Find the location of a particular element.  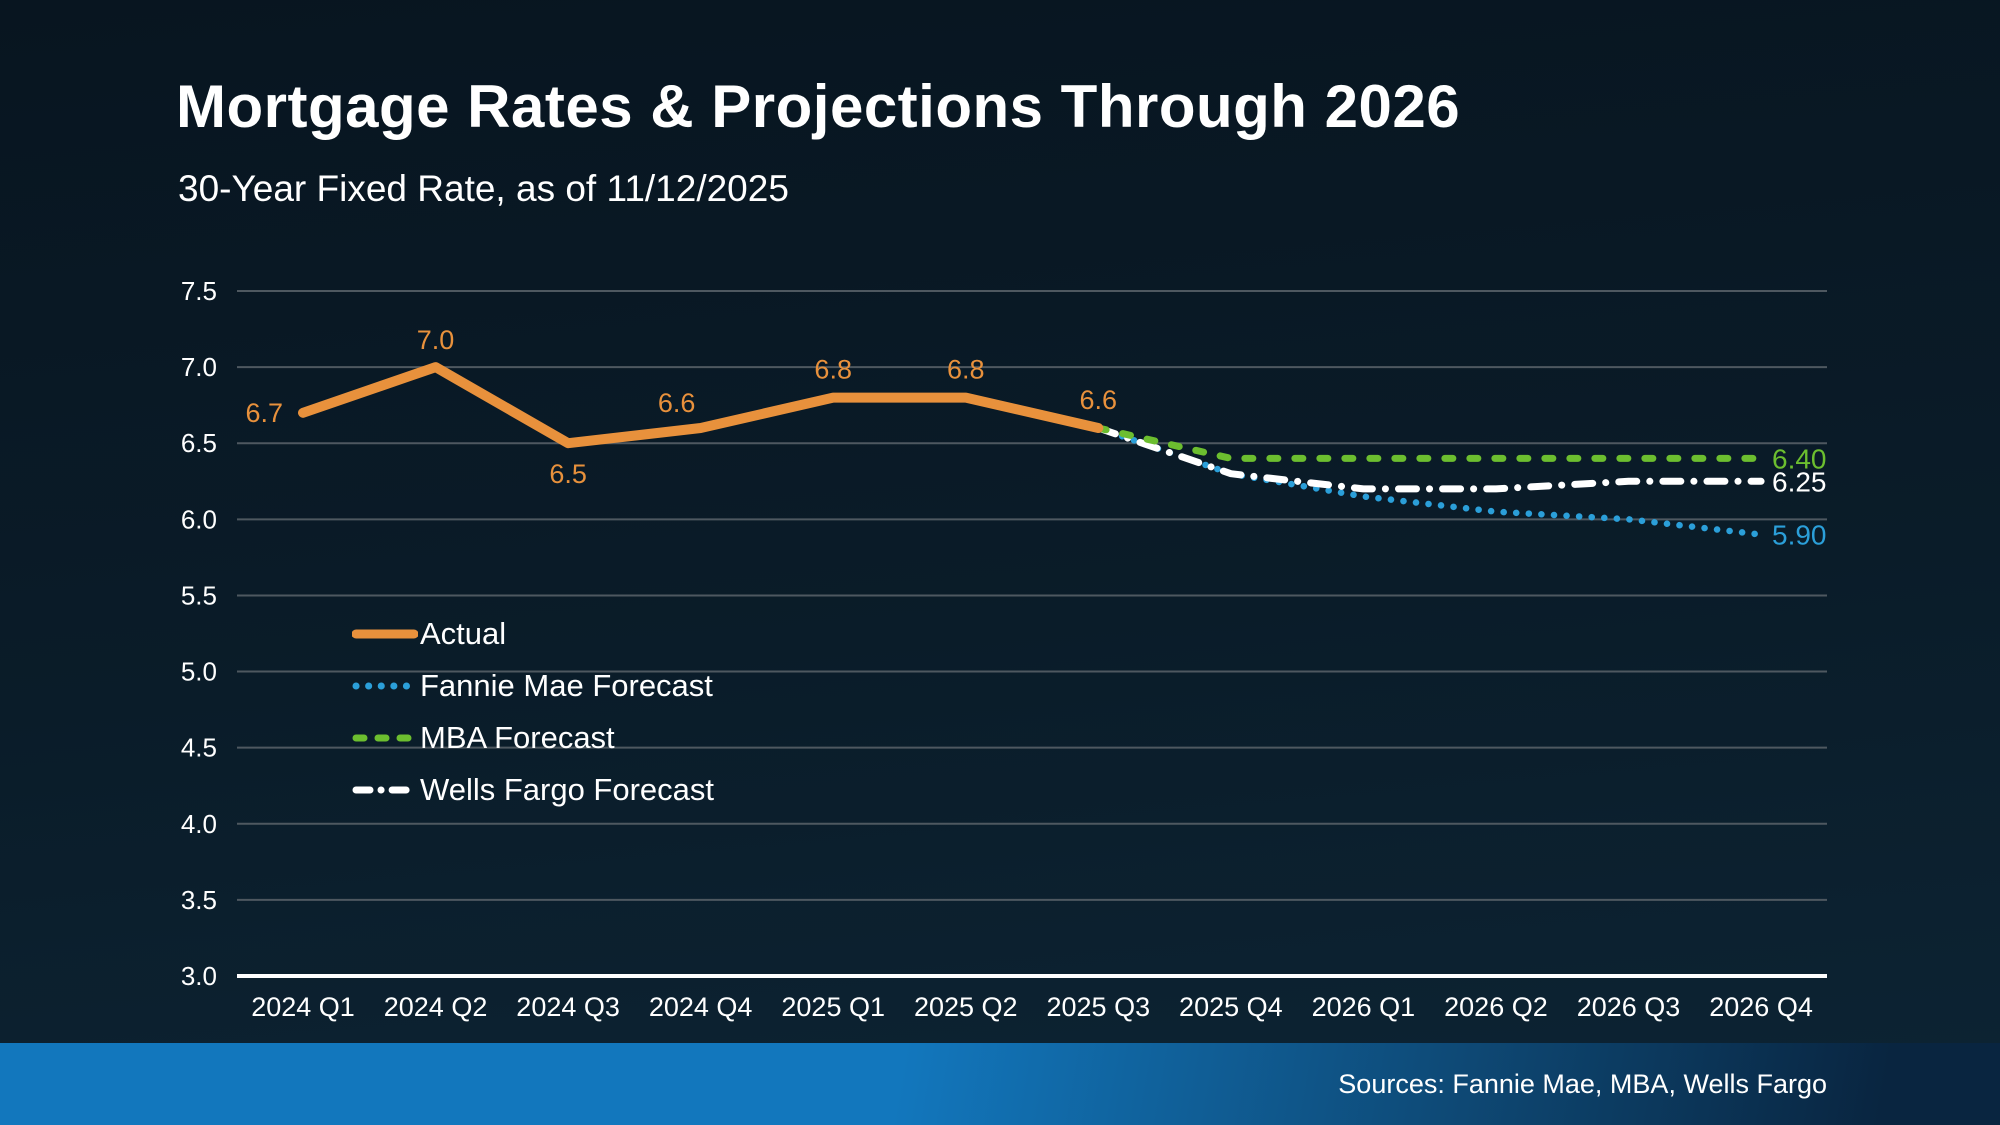

legend-item-mba-forecast: MBA Forecast is located at coordinates (533, 738).